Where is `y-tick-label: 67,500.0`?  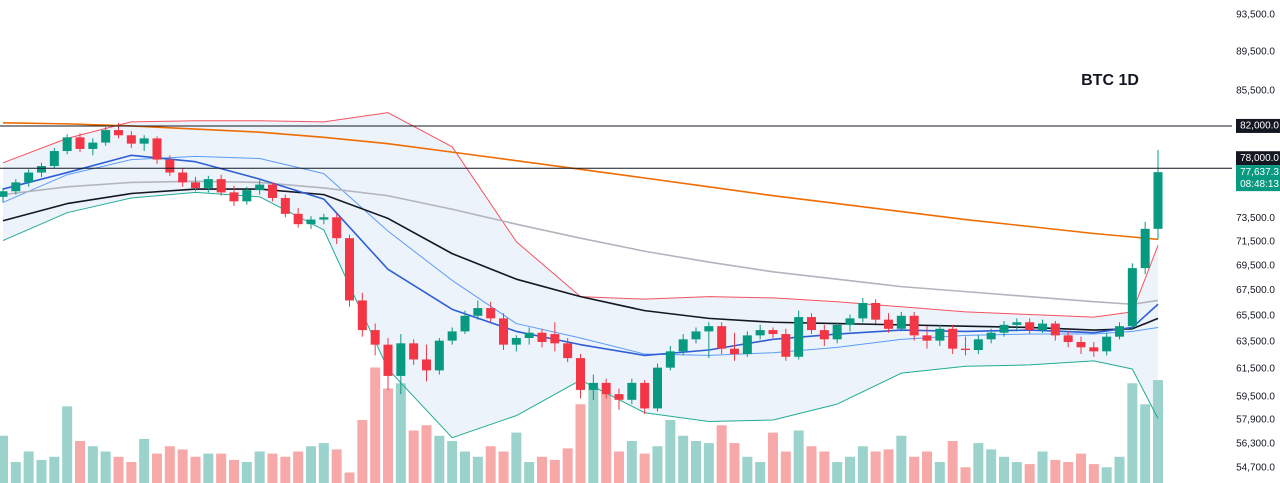
y-tick-label: 67,500.0 is located at coordinates (1255, 290).